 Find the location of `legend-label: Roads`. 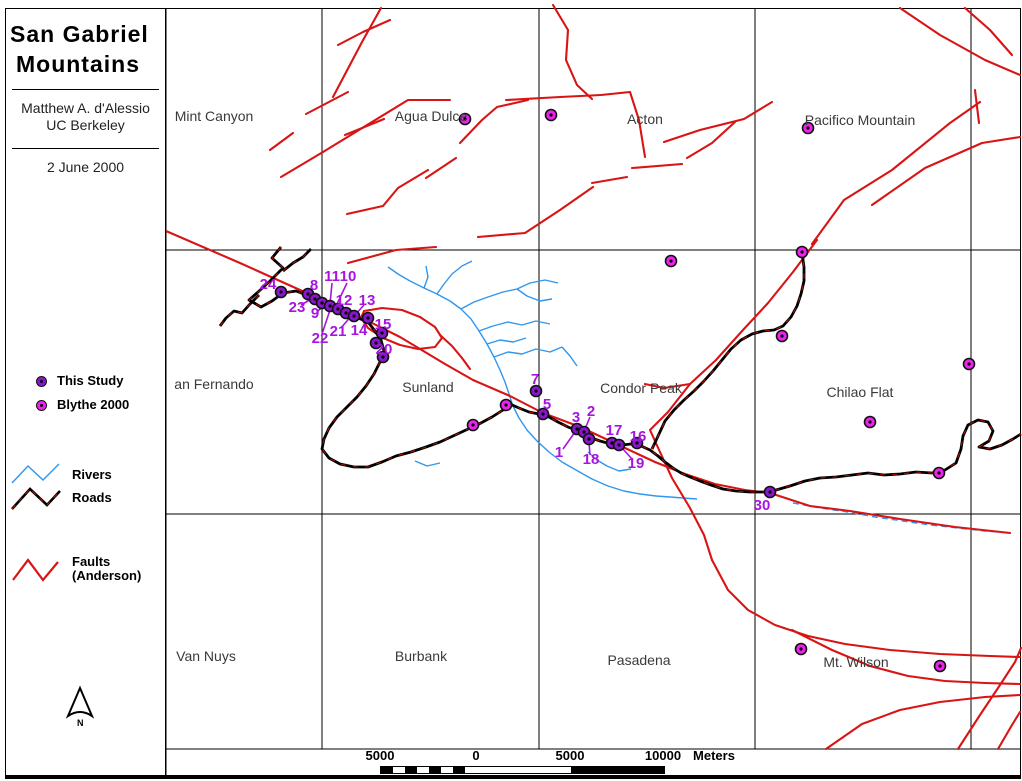

legend-label: Roads is located at coordinates (92, 497).